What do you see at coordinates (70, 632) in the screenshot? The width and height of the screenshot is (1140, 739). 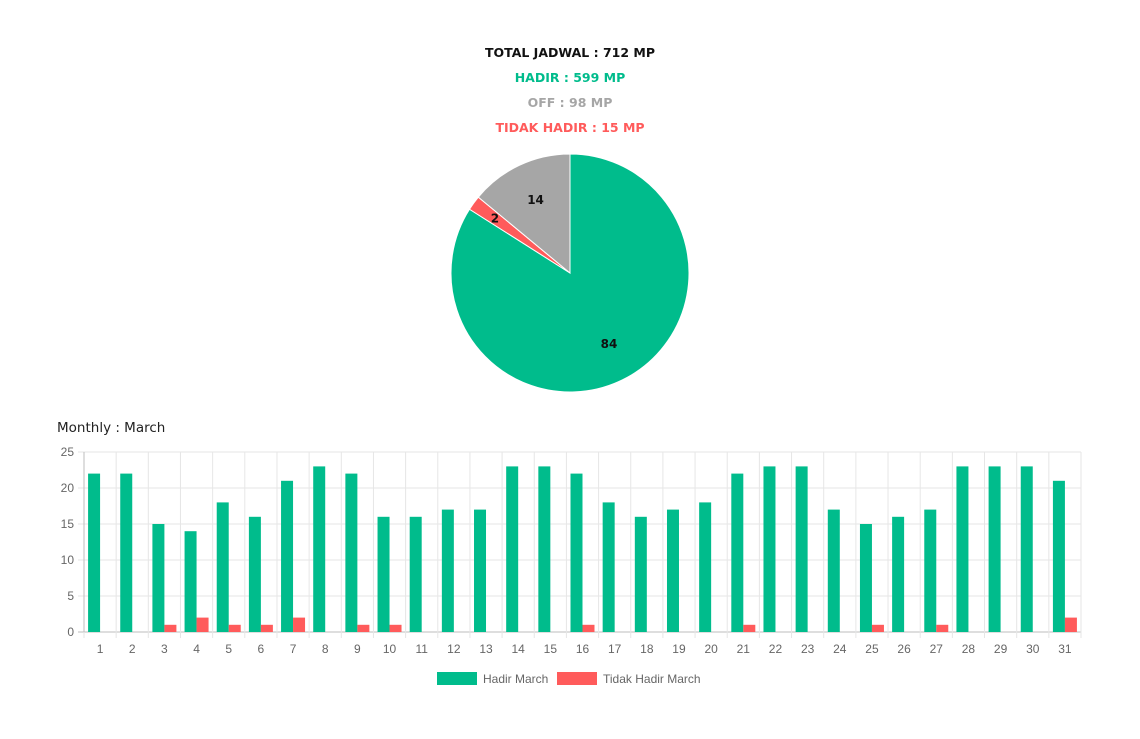 I see `y-tick-label: 0` at bounding box center [70, 632].